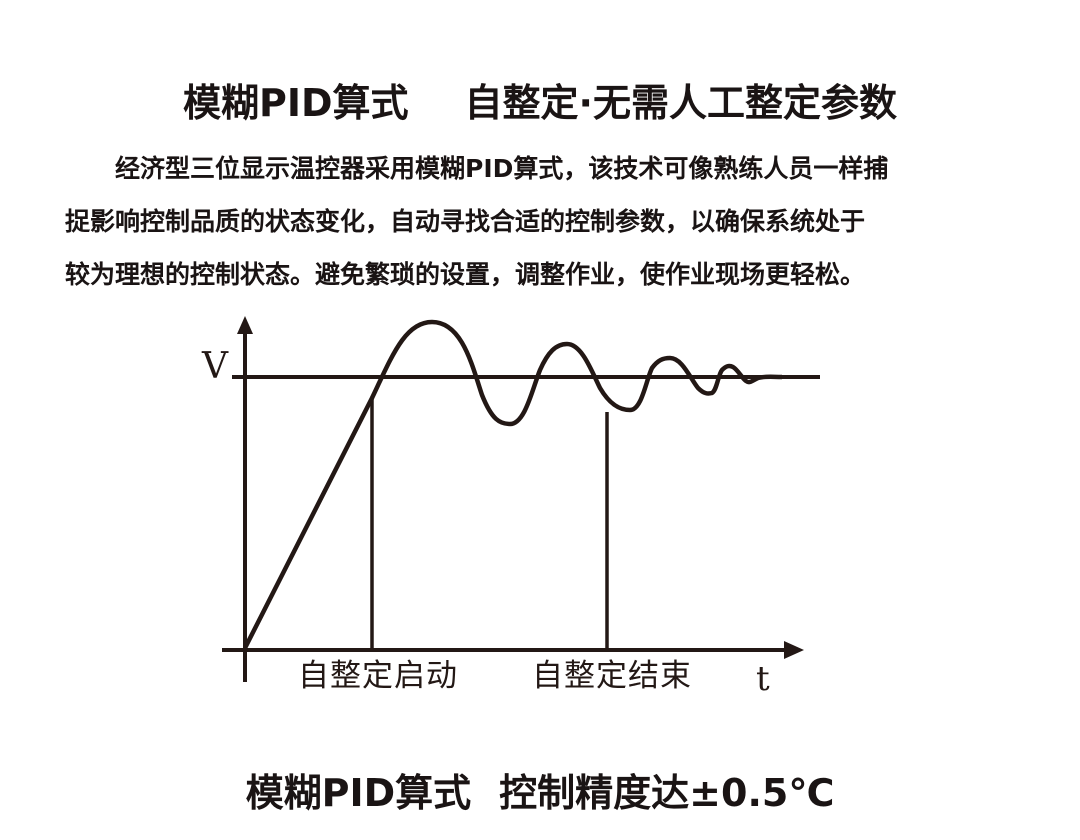 The image size is (1080, 840). What do you see at coordinates (465, 221) in the screenshot?
I see `description-line: 捉影响控制品质的状态变化，自动寻找合适的控制参数，以确保系统处于` at bounding box center [465, 221].